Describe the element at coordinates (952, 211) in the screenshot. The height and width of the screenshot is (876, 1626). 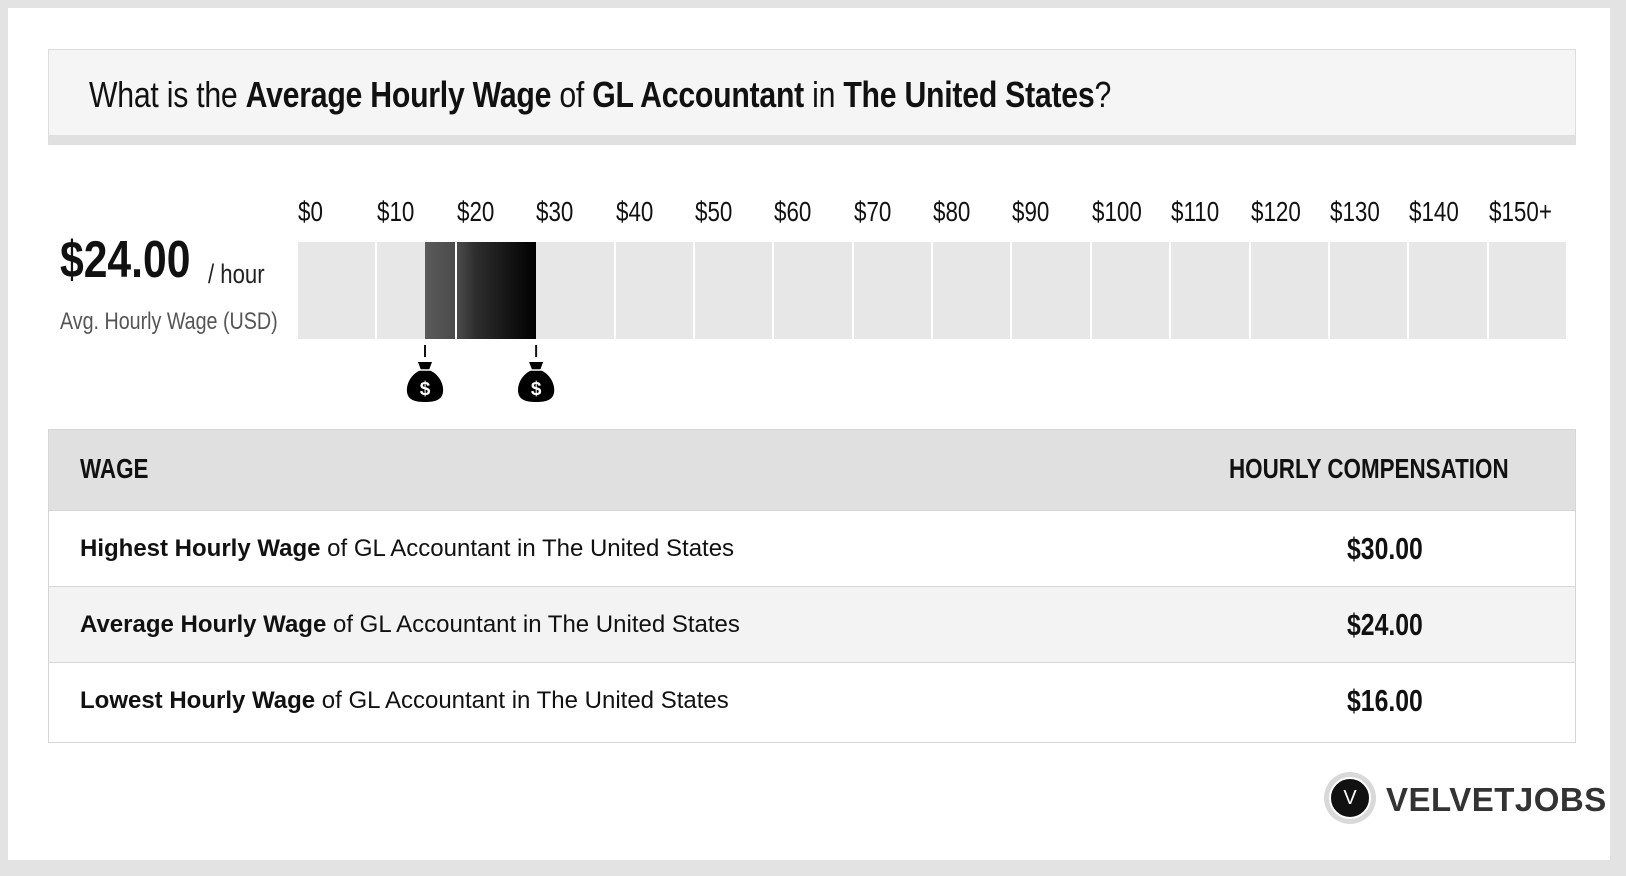
I see `tick-label: $80` at that location.